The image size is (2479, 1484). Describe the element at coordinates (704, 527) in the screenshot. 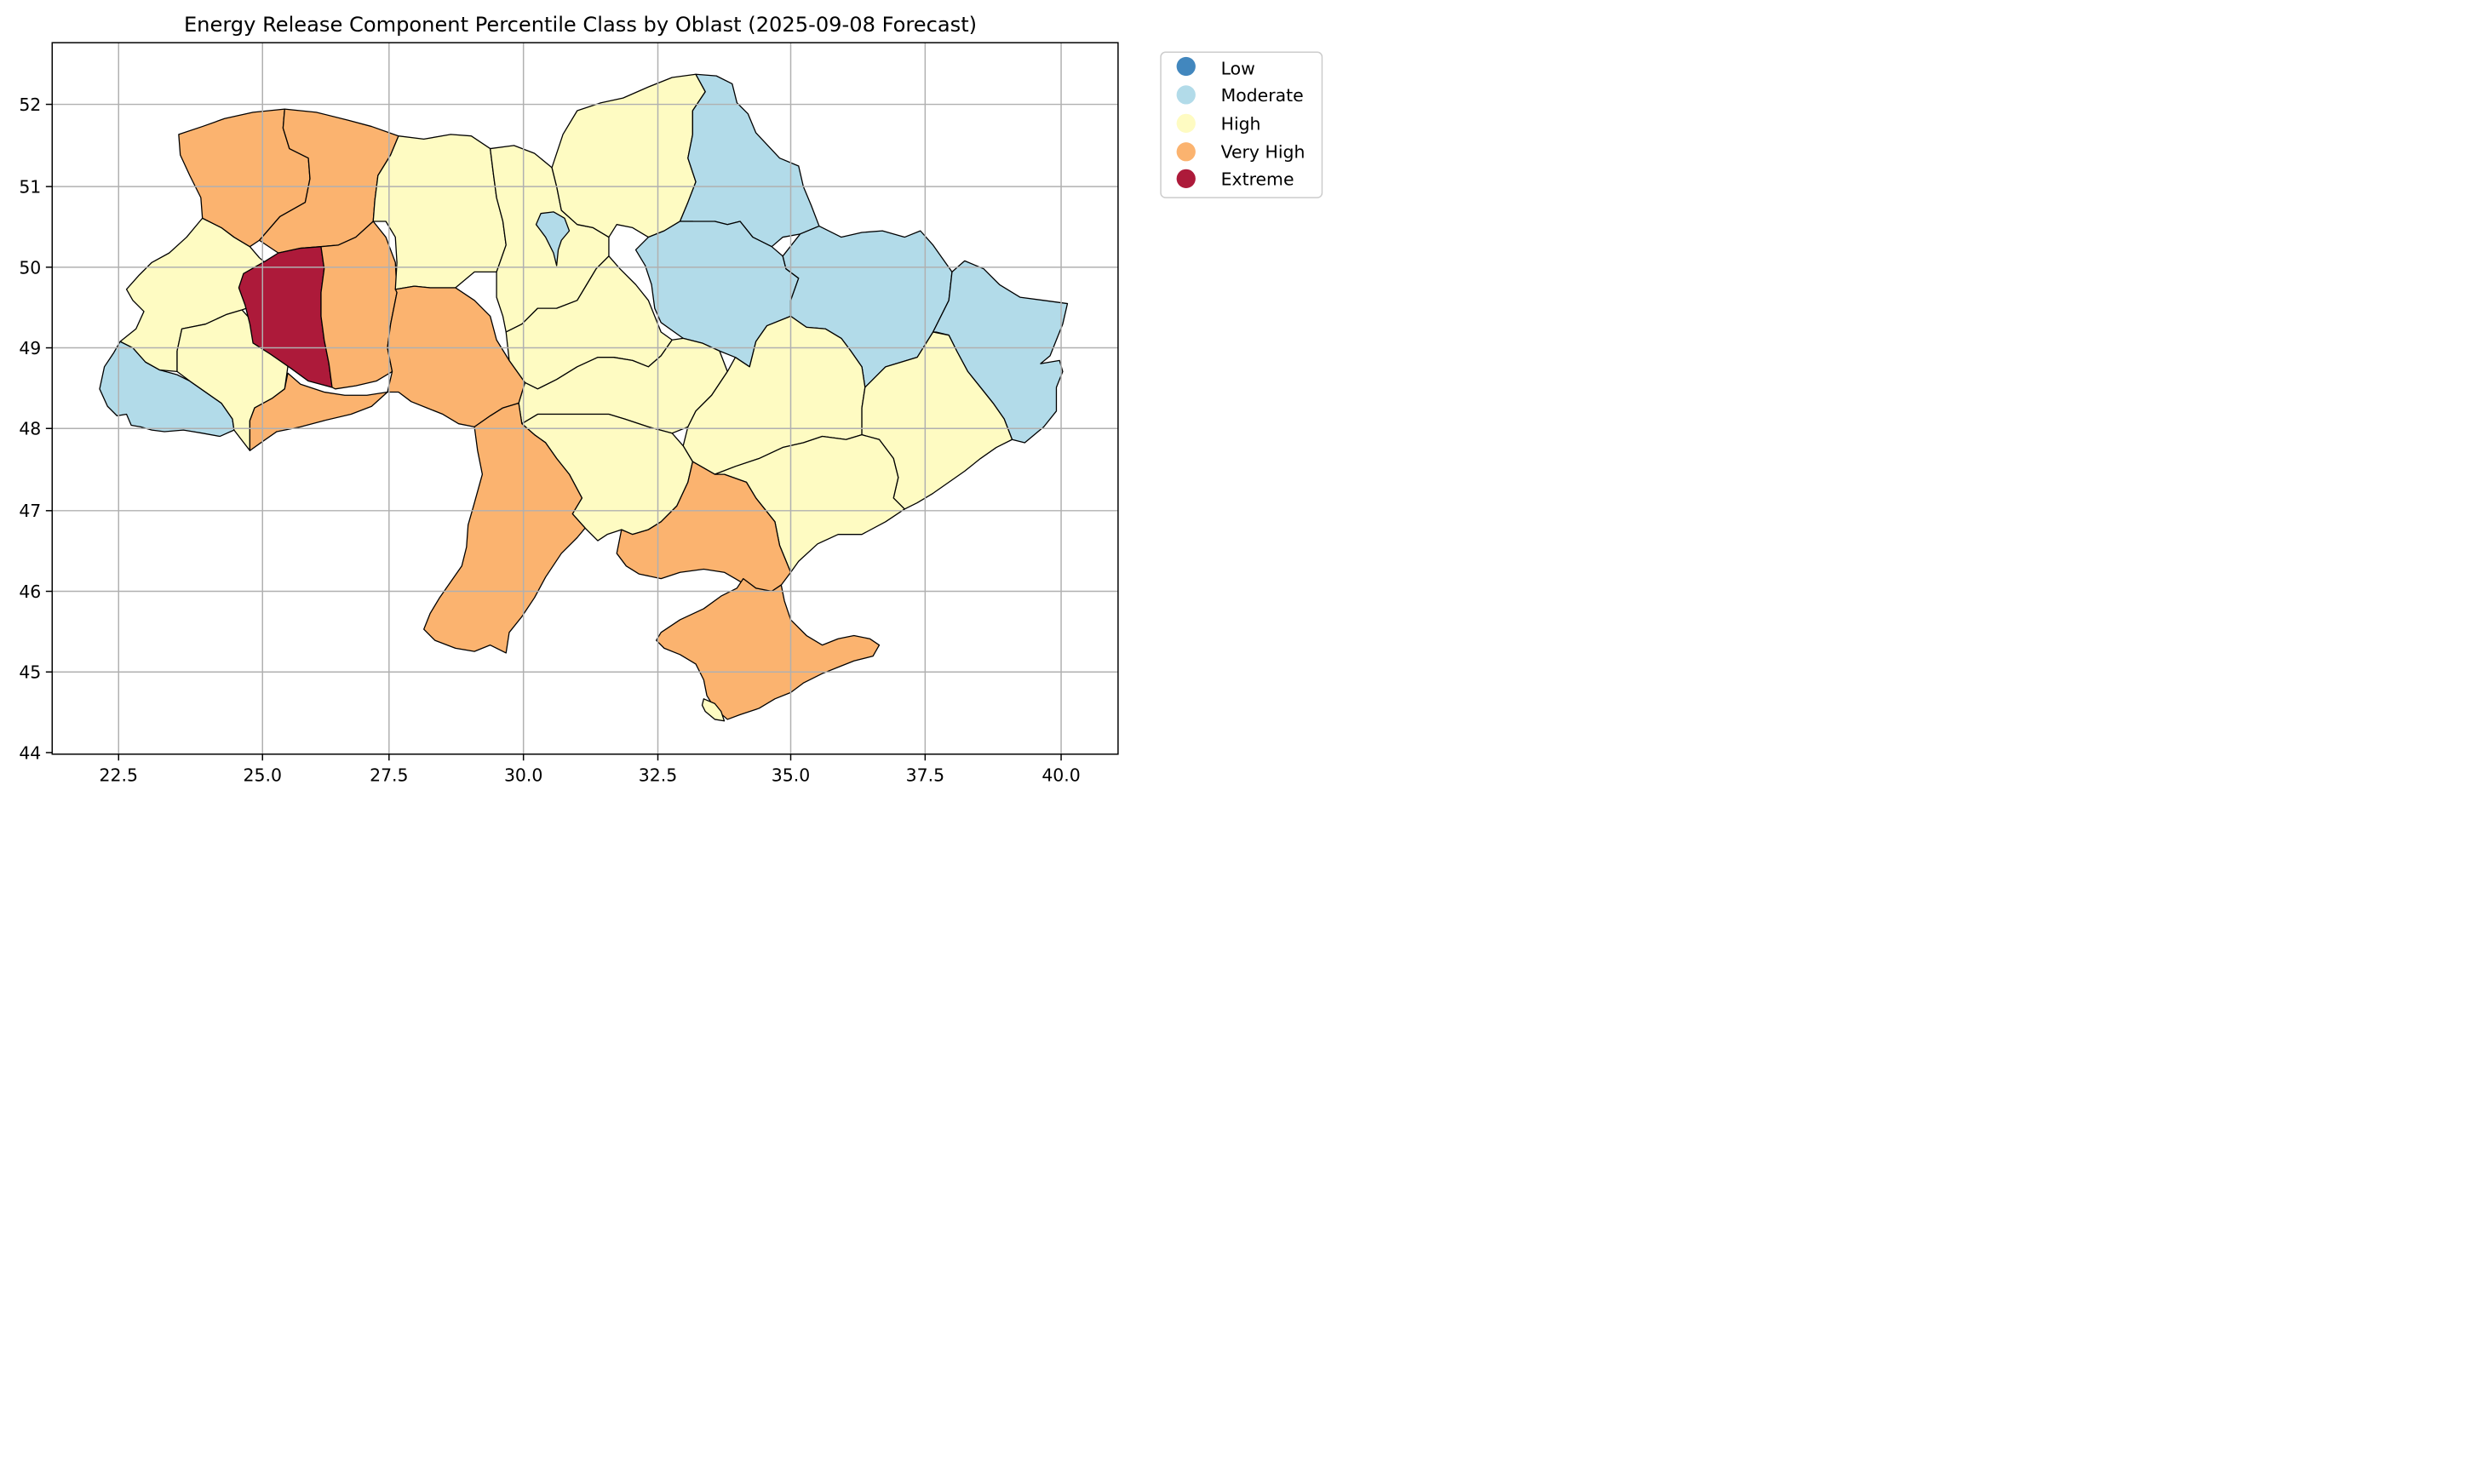

I see `oblast-kherson` at that location.